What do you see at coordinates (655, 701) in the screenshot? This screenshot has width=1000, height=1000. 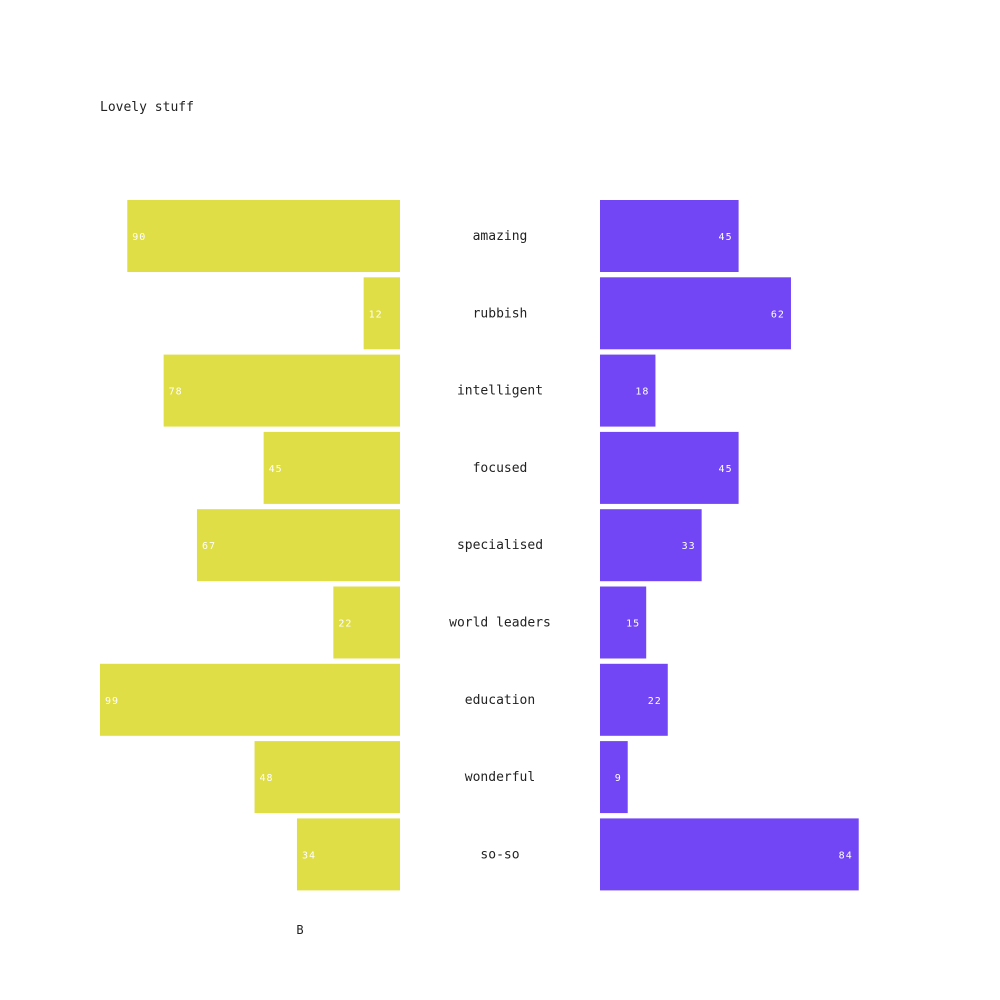 I see `right-value-label: 22` at bounding box center [655, 701].